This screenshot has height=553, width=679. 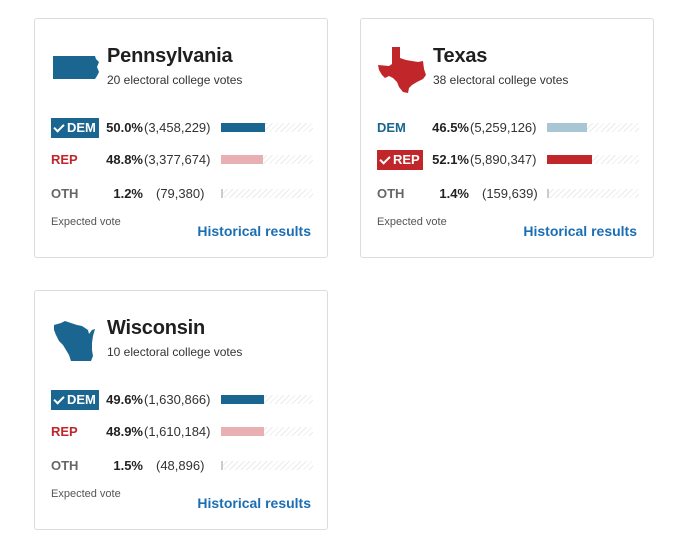 What do you see at coordinates (450, 159) in the screenshot?
I see `vote-percent: 52.1%` at bounding box center [450, 159].